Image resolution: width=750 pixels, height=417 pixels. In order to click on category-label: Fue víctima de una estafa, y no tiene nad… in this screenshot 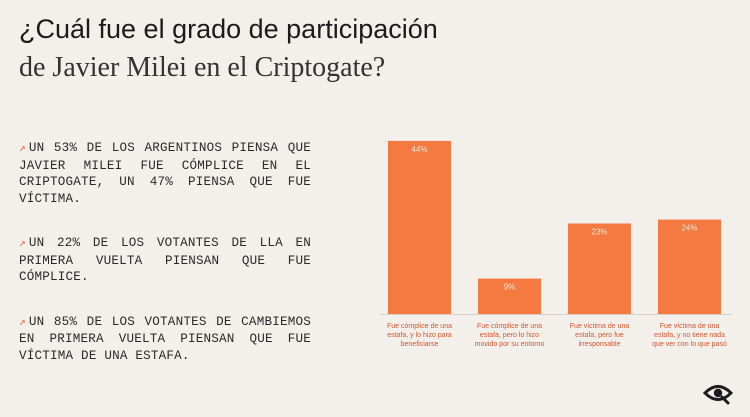, I will do `click(689, 335)`.